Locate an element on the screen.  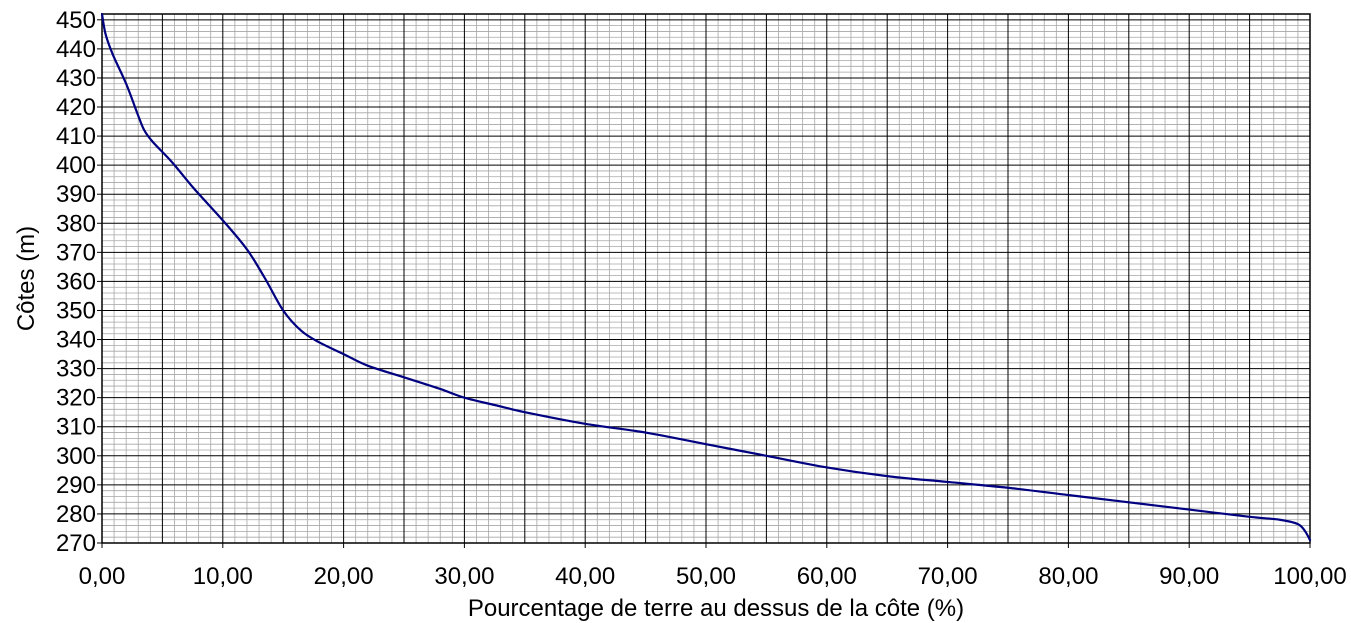
y-tick-label: 320 is located at coordinates (76, 398).